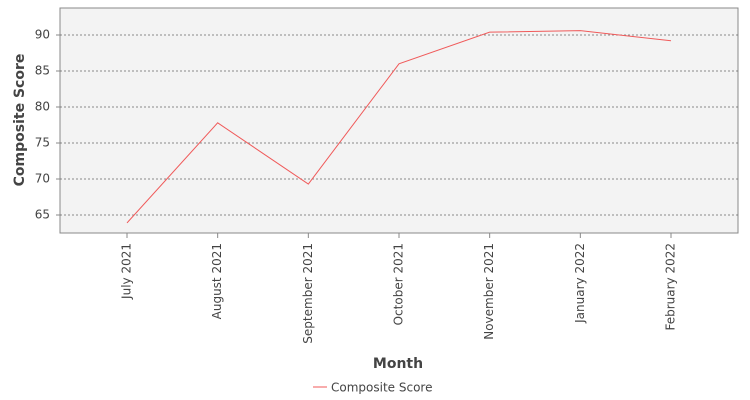  What do you see at coordinates (671, 287) in the screenshot?
I see `x-tick-label: February 2022` at bounding box center [671, 287].